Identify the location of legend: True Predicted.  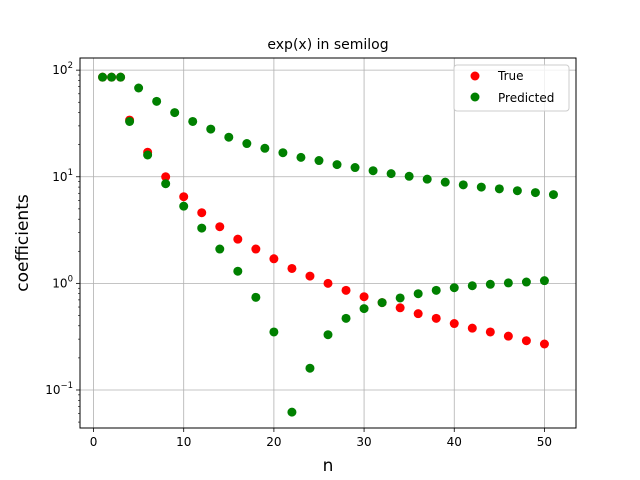
(511, 88).